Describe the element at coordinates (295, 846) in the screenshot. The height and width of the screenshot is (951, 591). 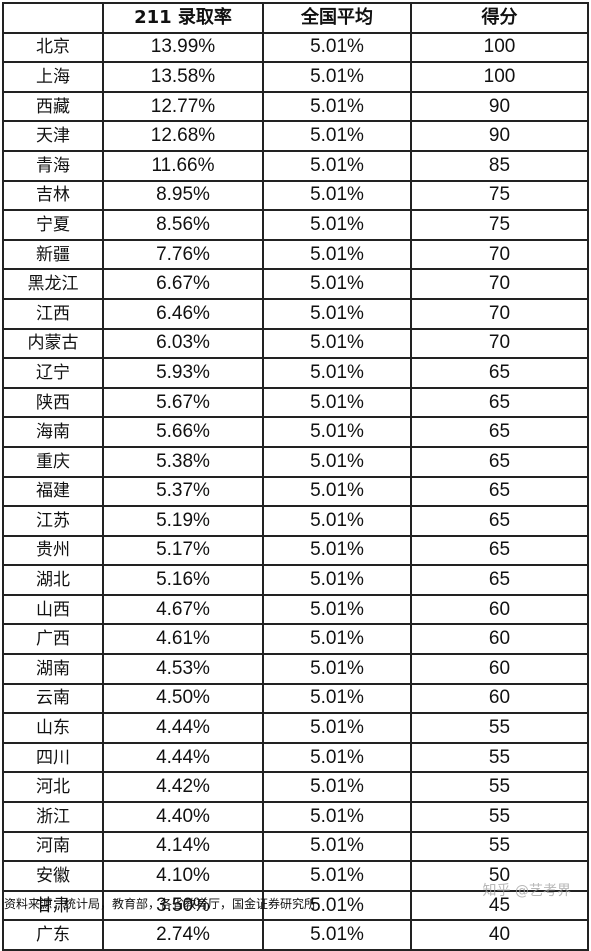
I see `table-row: 河南 4.14% 5.01% 55` at that location.